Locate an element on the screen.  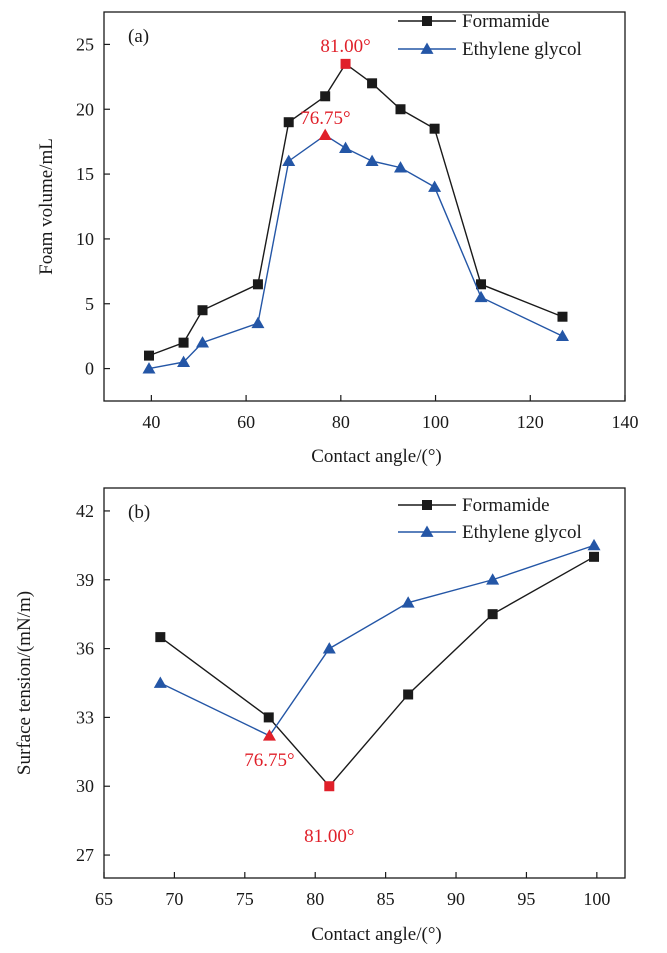
x-tick-label: 70 is located at coordinates (174, 899).